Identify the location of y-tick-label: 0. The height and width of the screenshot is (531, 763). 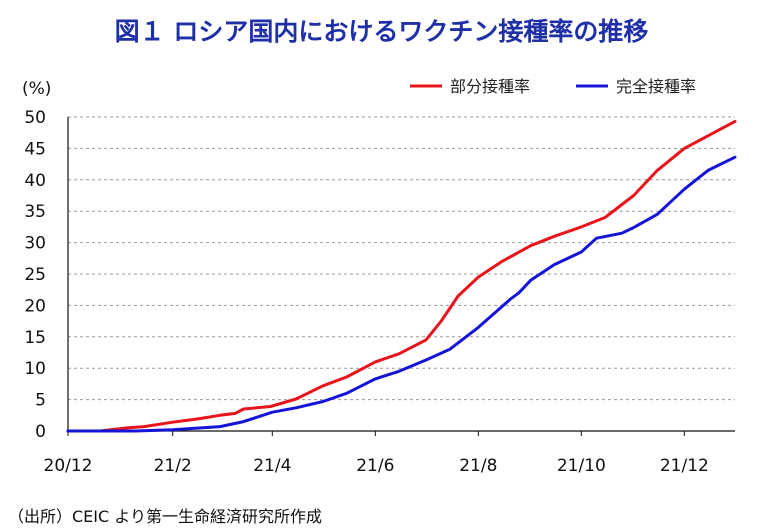
(40, 432).